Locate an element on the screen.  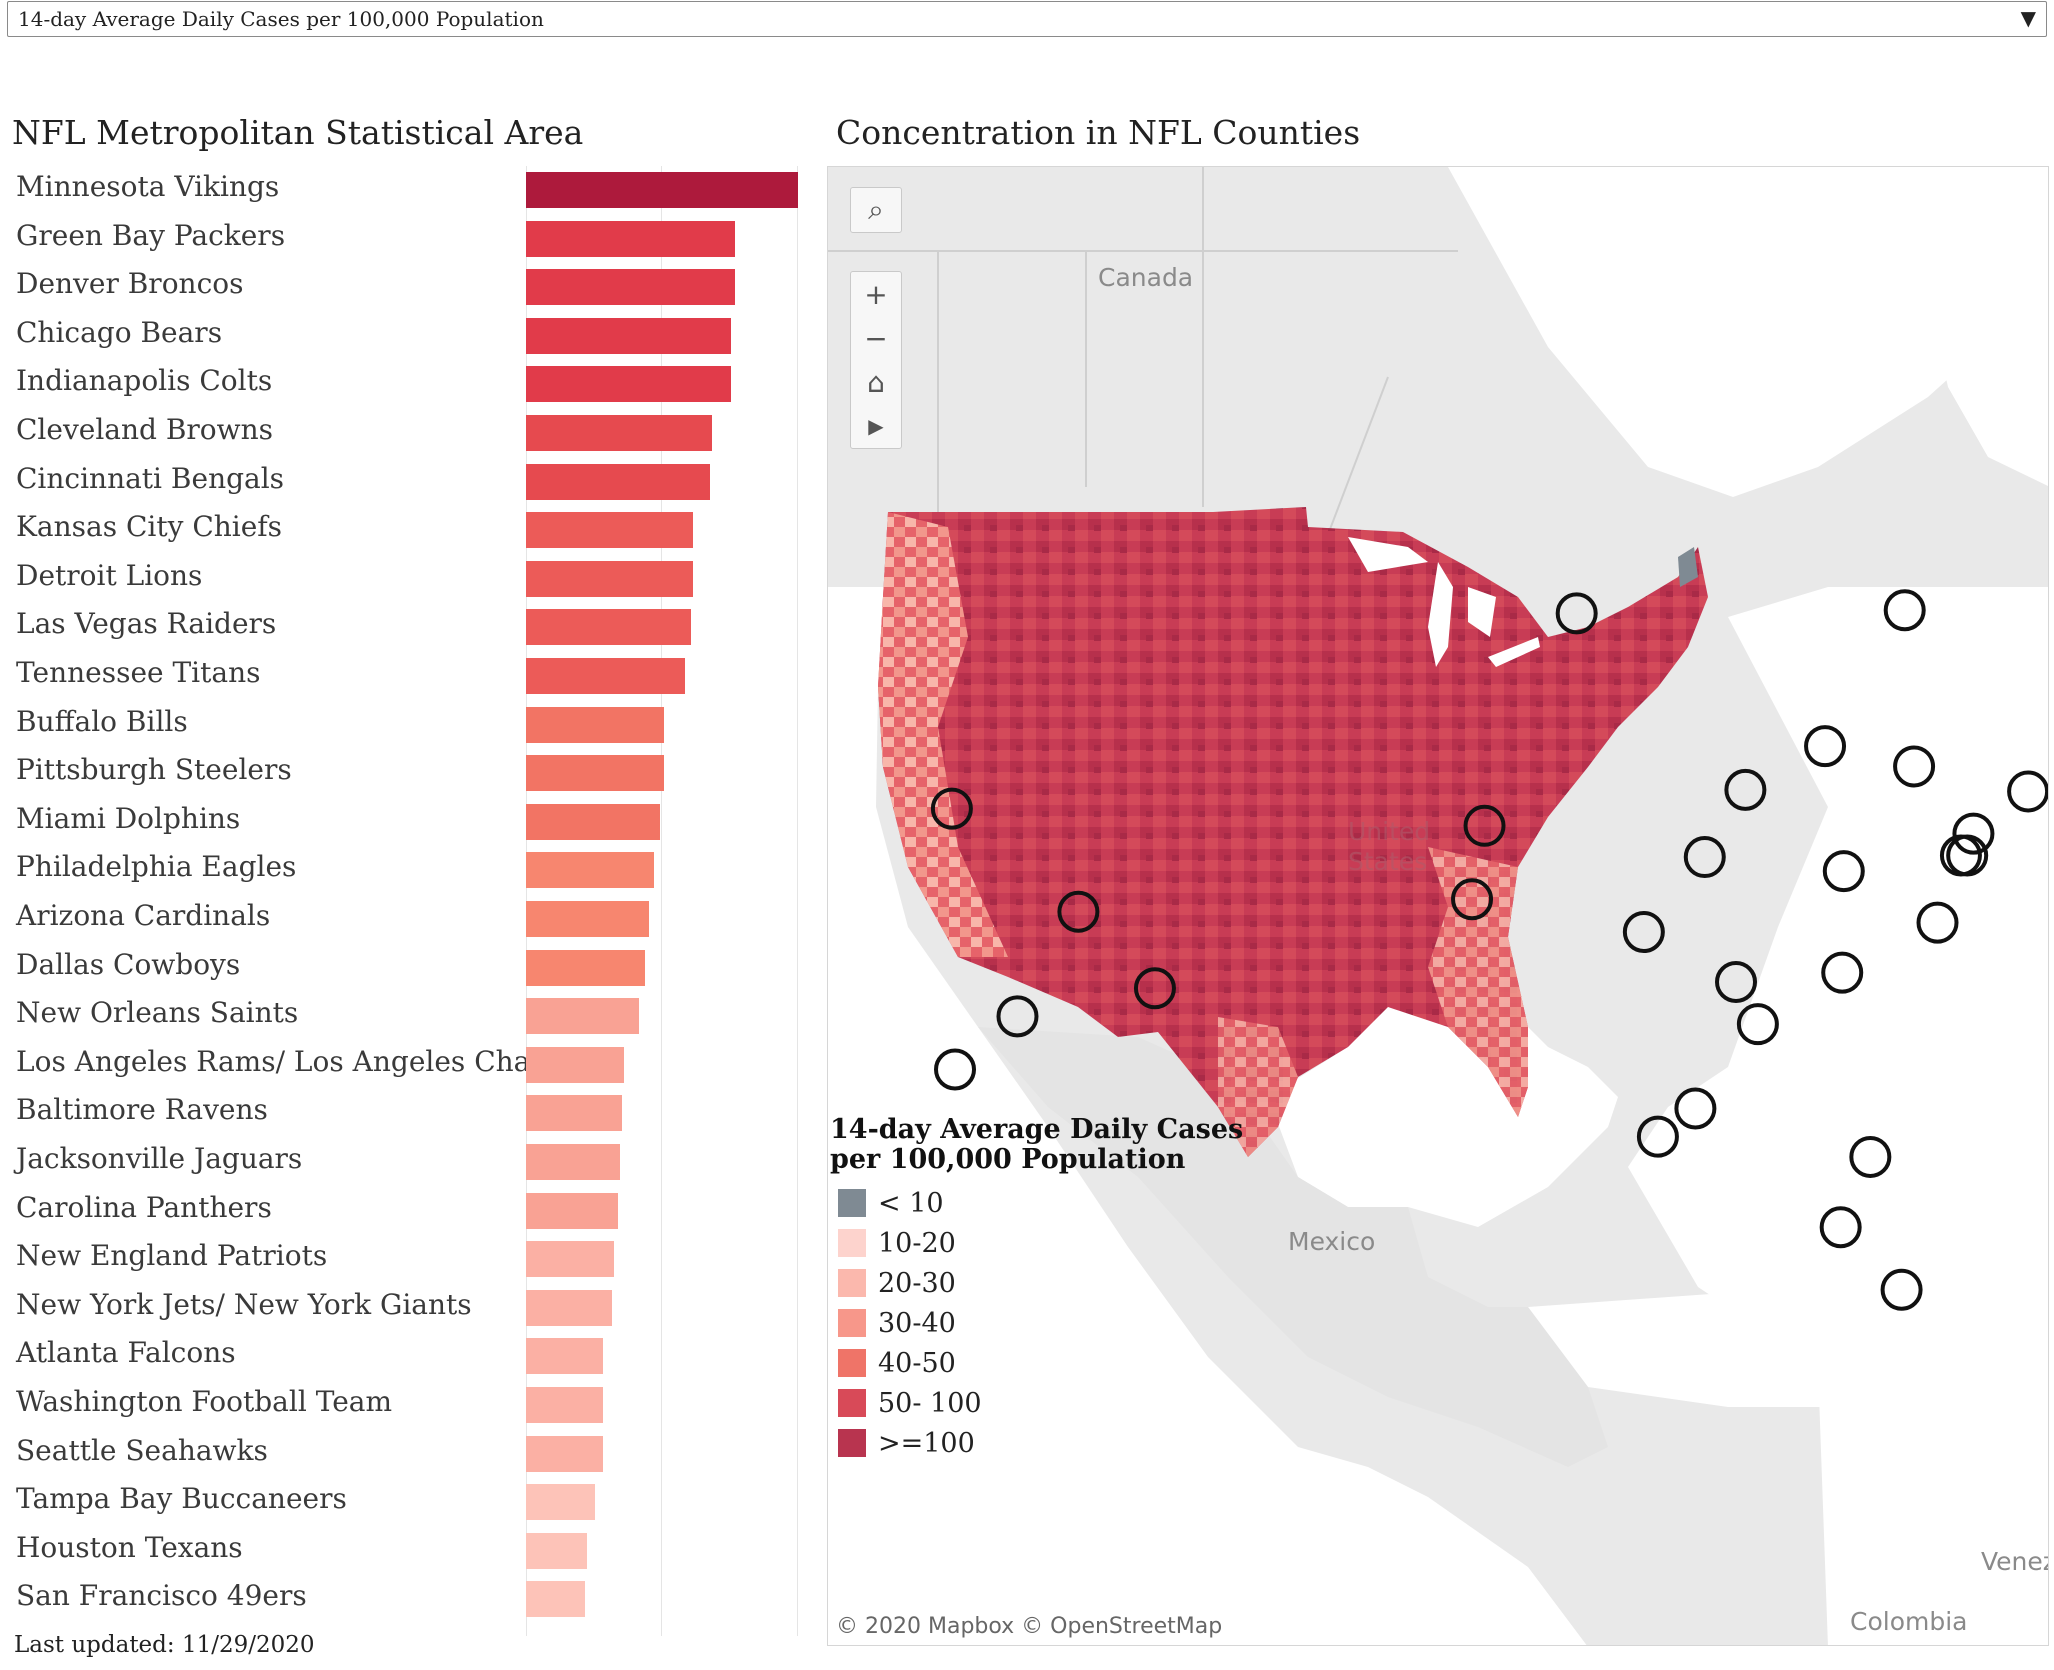
zoom-out-button: − is located at coordinates (876, 338).